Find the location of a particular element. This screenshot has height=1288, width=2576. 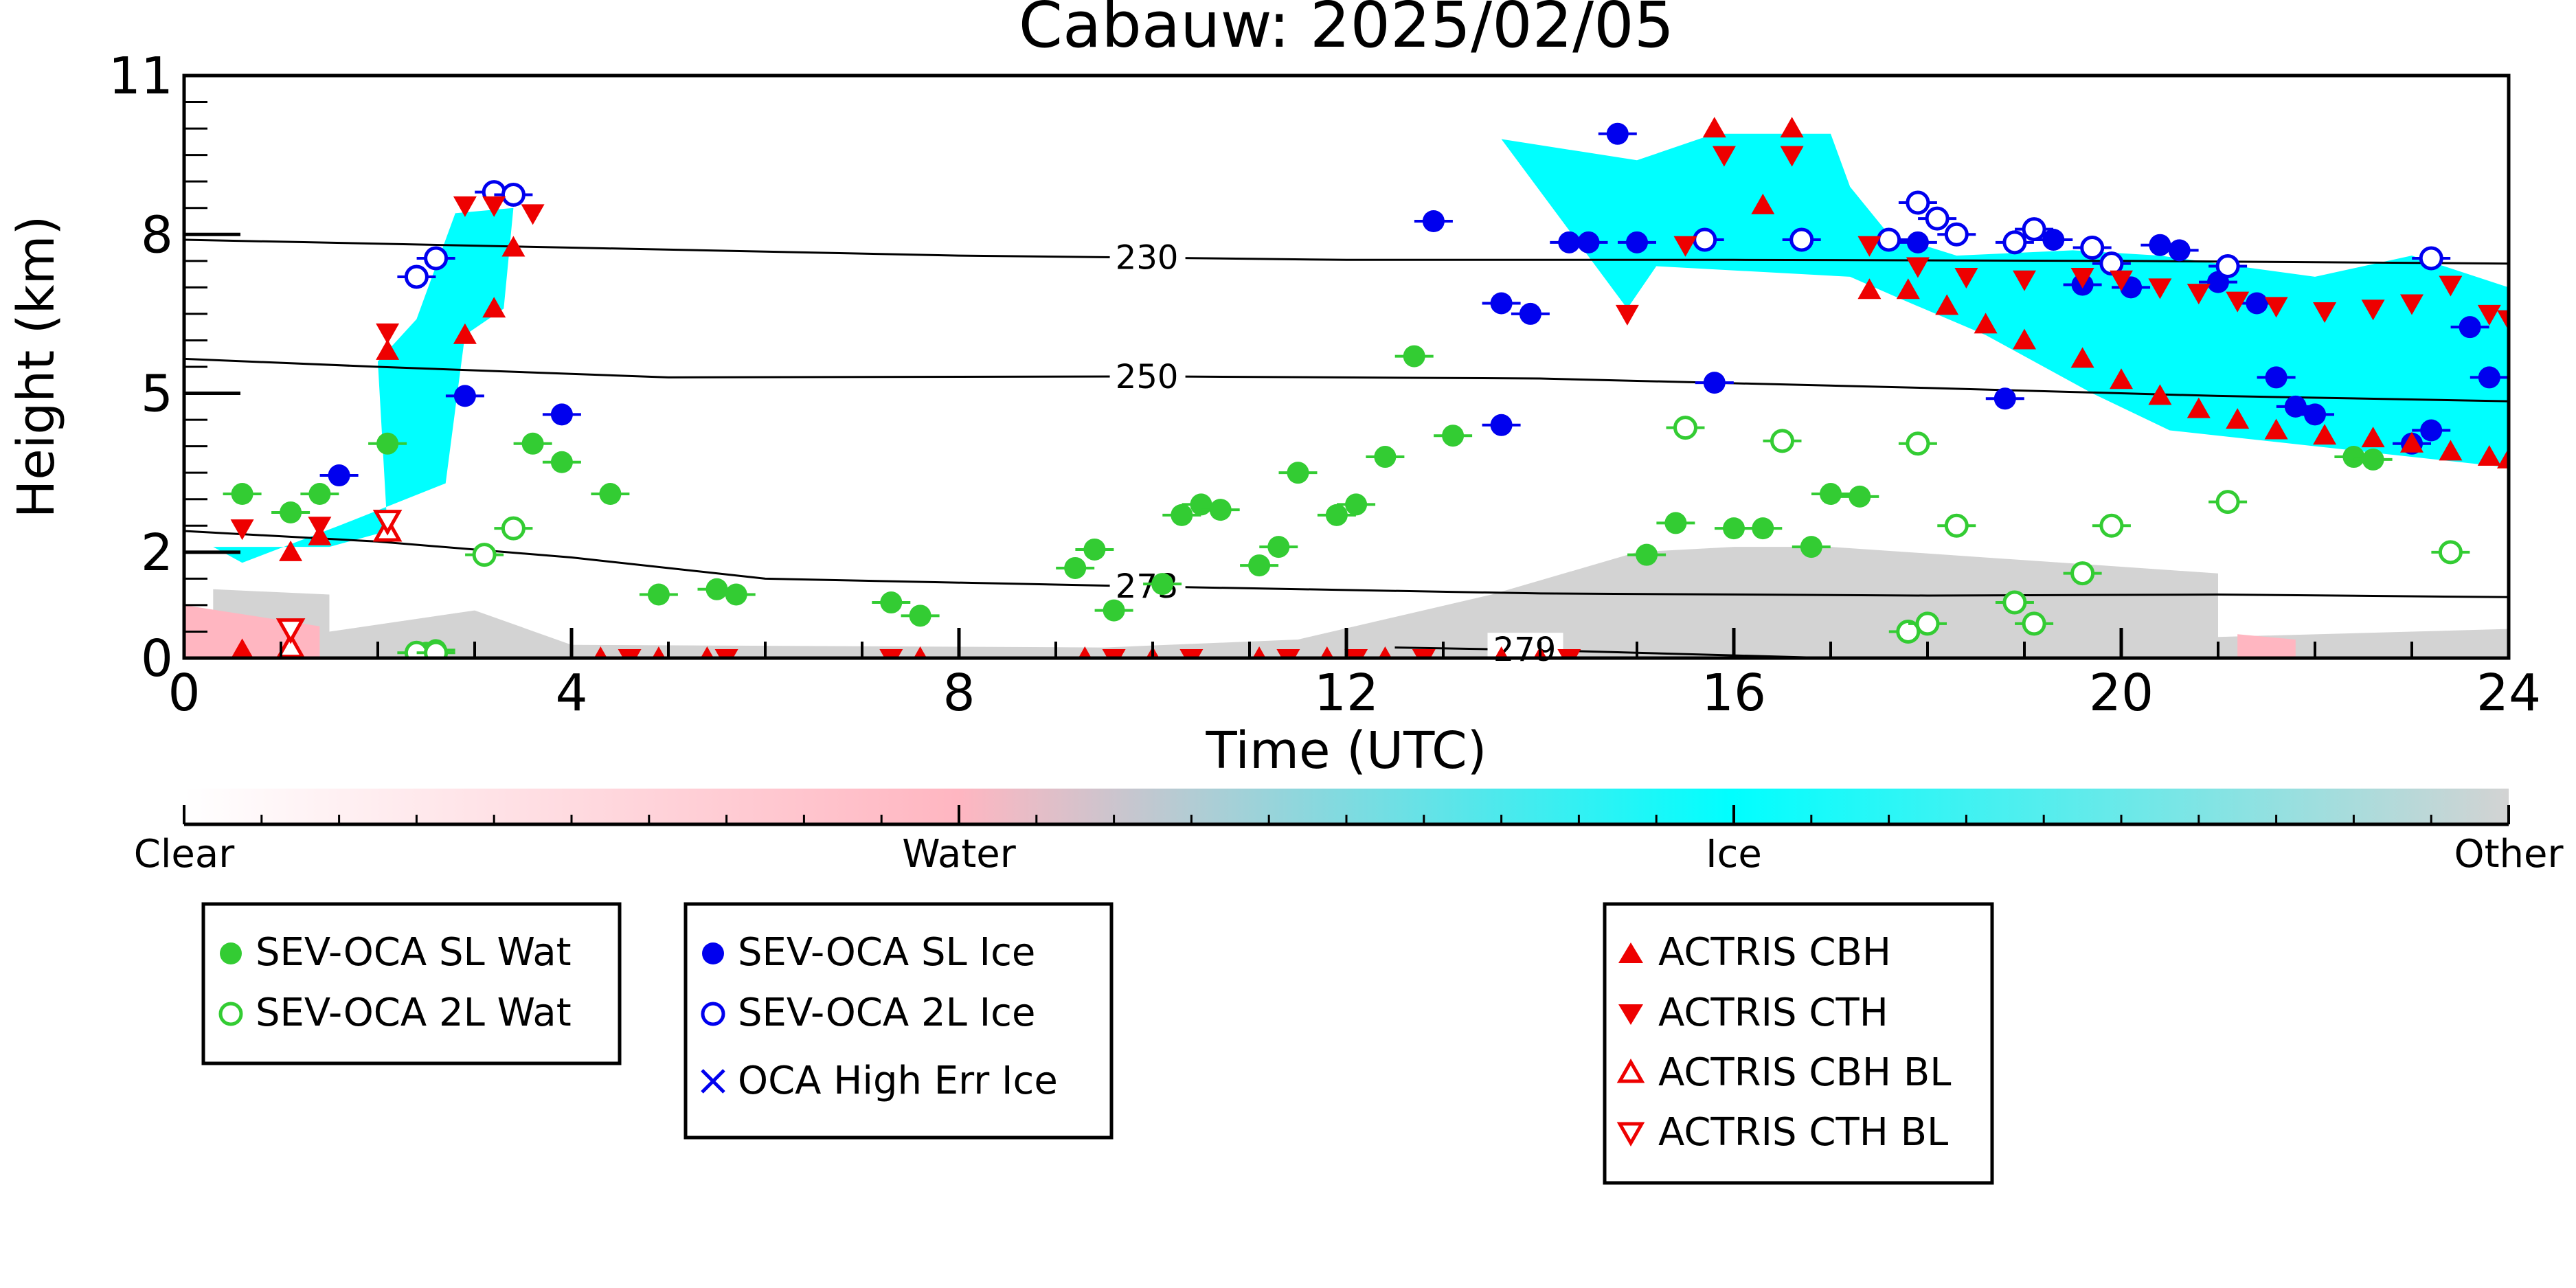

legend-label: ACTRIS CBH BL is located at coordinates (1804, 1072).